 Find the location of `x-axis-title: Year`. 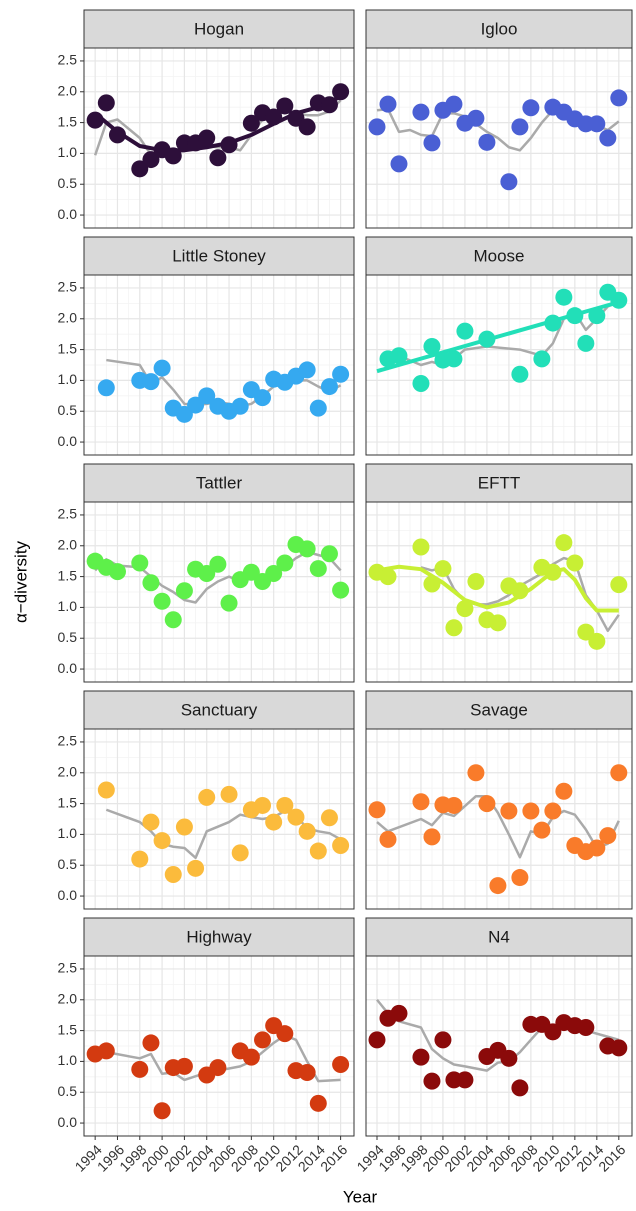

x-axis-title: Year is located at coordinates (360, 1196).